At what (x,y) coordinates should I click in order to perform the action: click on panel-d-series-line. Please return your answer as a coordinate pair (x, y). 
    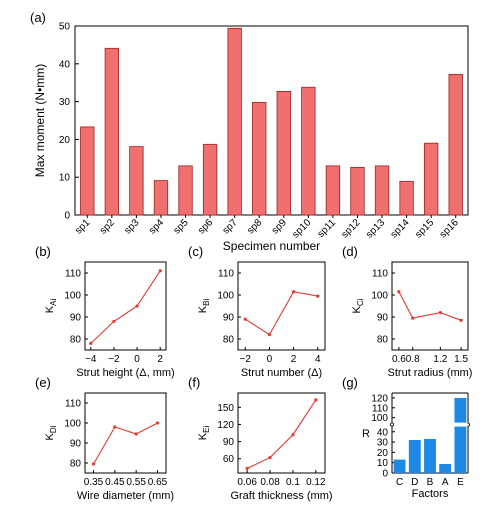
    Looking at the image, I should click on (430, 306).